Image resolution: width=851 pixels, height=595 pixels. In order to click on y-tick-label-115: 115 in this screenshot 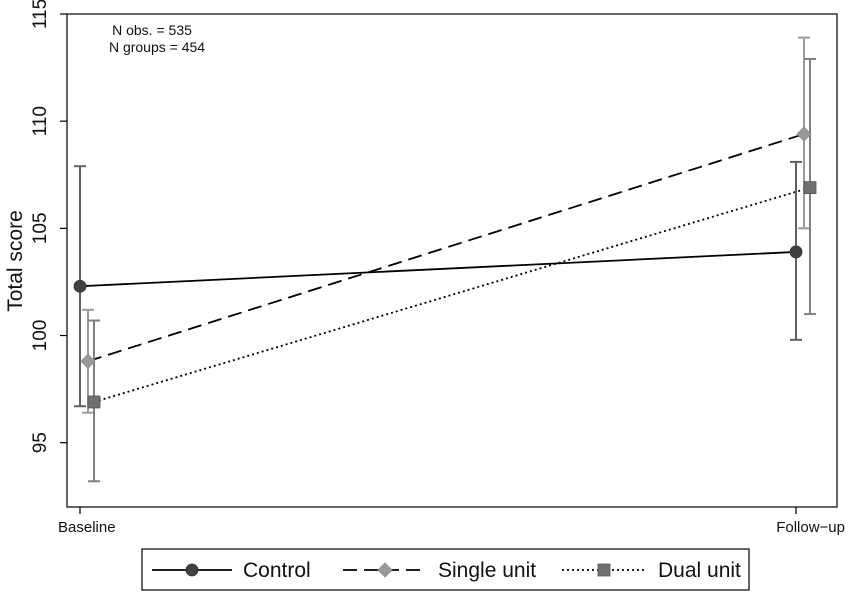, I will do `click(40, 14)`.